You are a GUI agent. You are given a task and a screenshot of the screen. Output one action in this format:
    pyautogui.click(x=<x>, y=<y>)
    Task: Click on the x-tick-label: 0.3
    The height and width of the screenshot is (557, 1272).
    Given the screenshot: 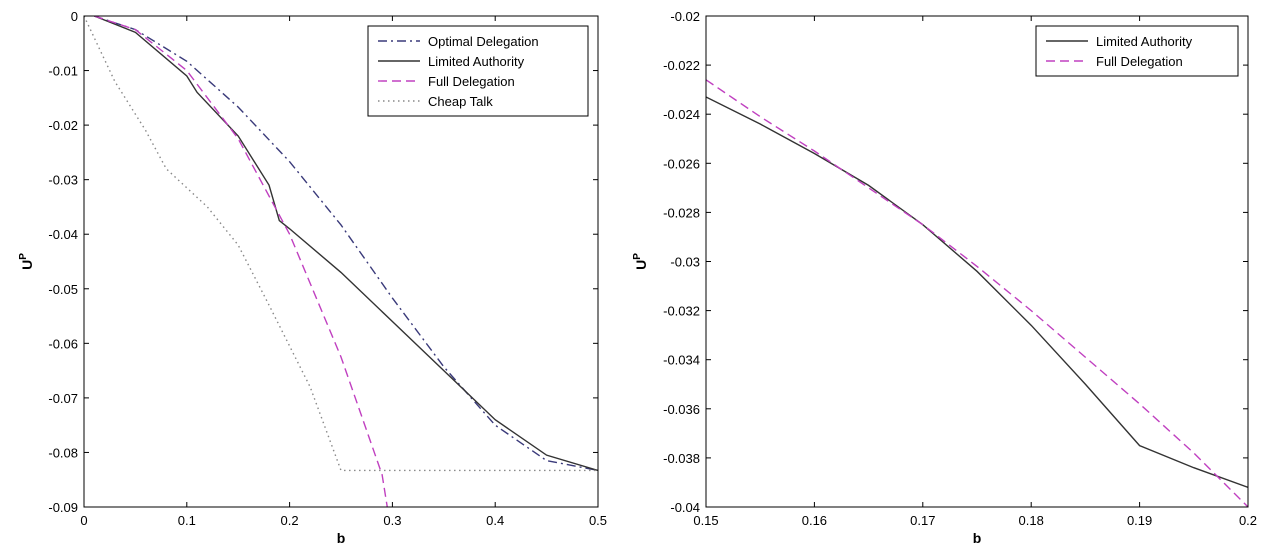 What is the action you would take?
    pyautogui.click(x=392, y=520)
    